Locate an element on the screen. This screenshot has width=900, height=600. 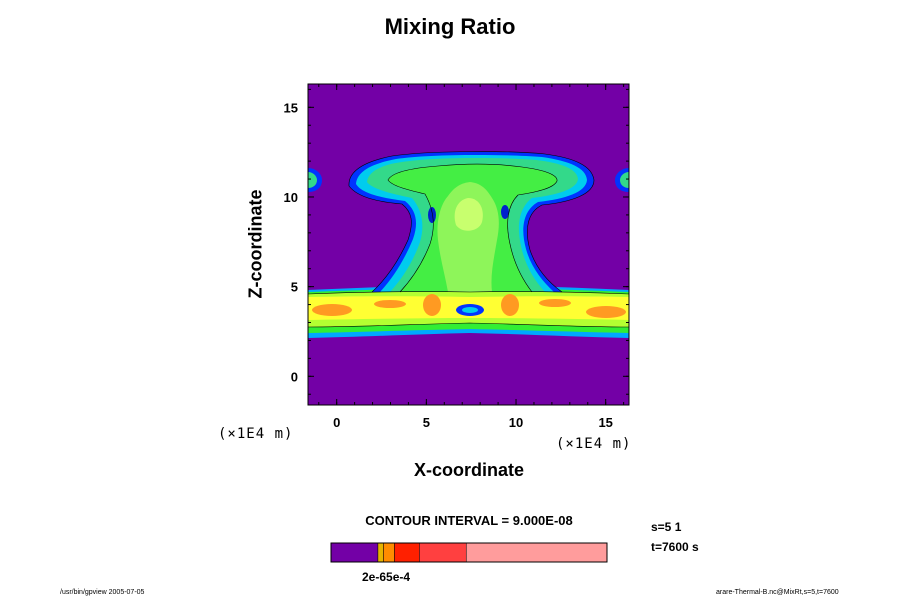
y-axis-label: Z-coordinate is located at coordinates (255, 244).